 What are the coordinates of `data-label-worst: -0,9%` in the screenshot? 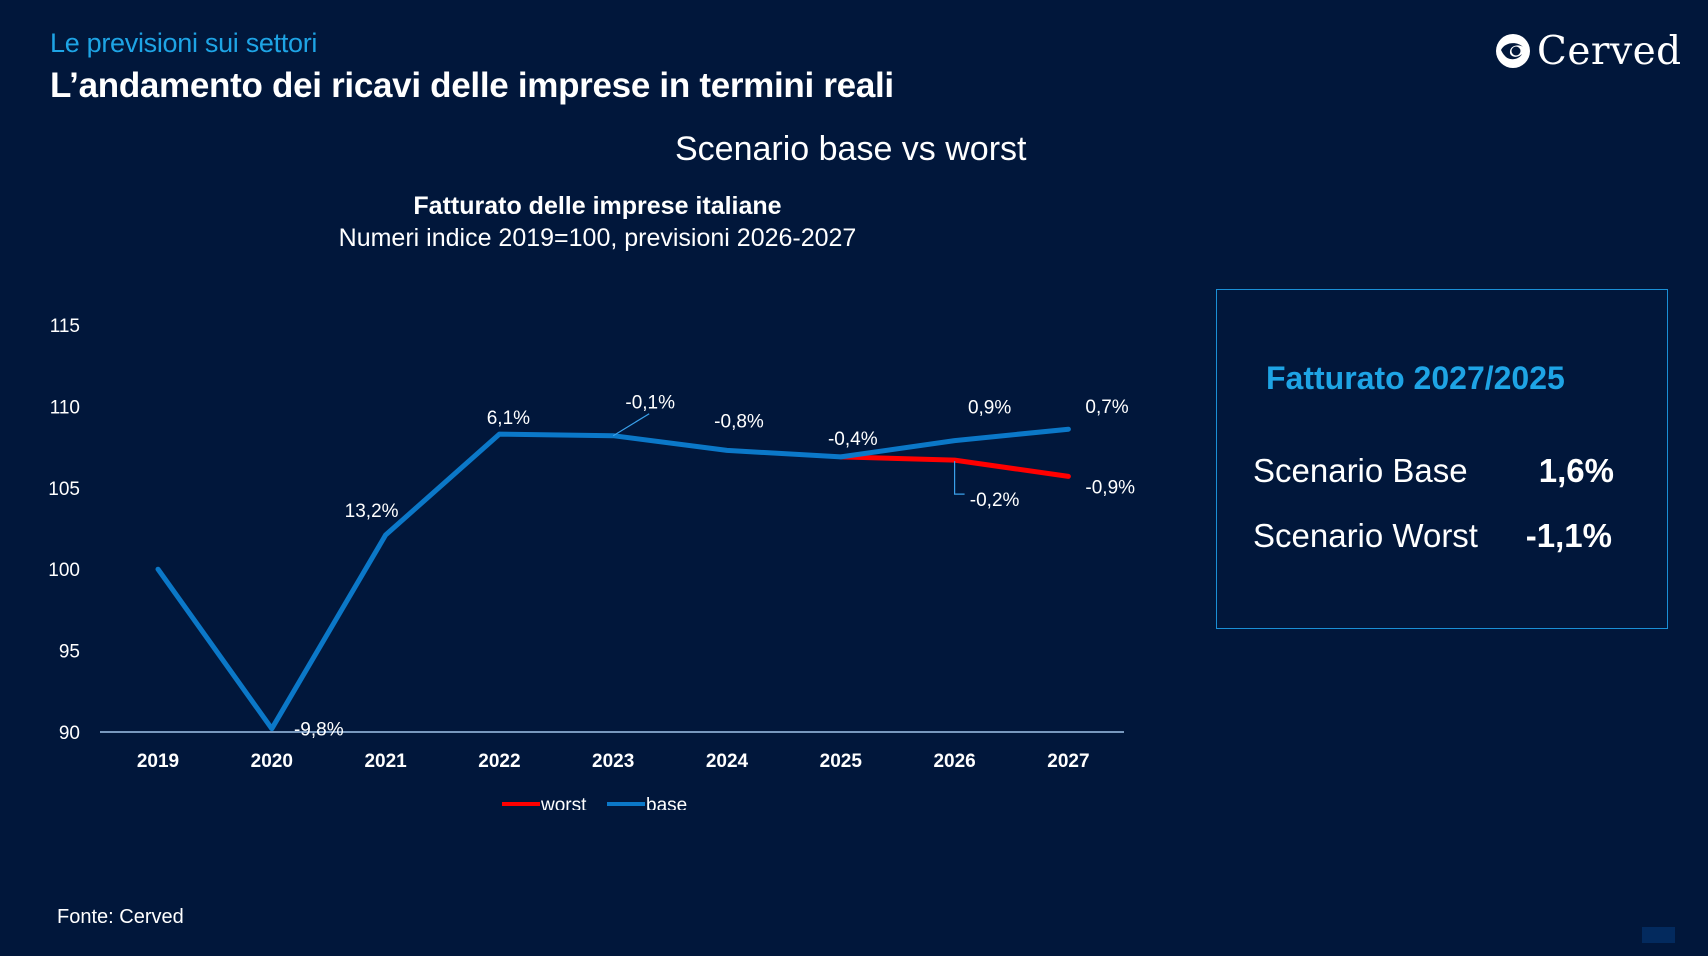 It's located at (1110, 487).